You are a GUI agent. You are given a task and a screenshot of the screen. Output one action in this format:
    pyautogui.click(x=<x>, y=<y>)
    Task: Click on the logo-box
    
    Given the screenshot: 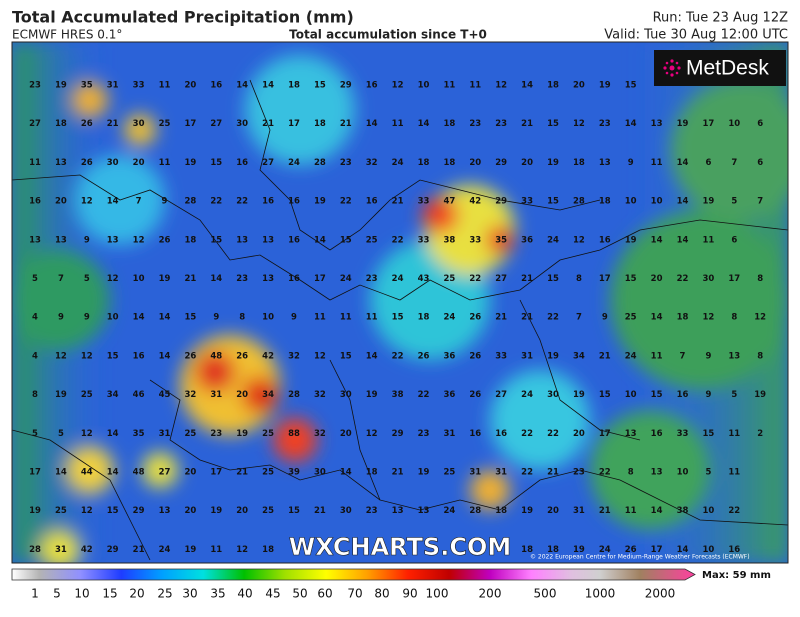 What is the action you would take?
    pyautogui.click(x=720, y=68)
    